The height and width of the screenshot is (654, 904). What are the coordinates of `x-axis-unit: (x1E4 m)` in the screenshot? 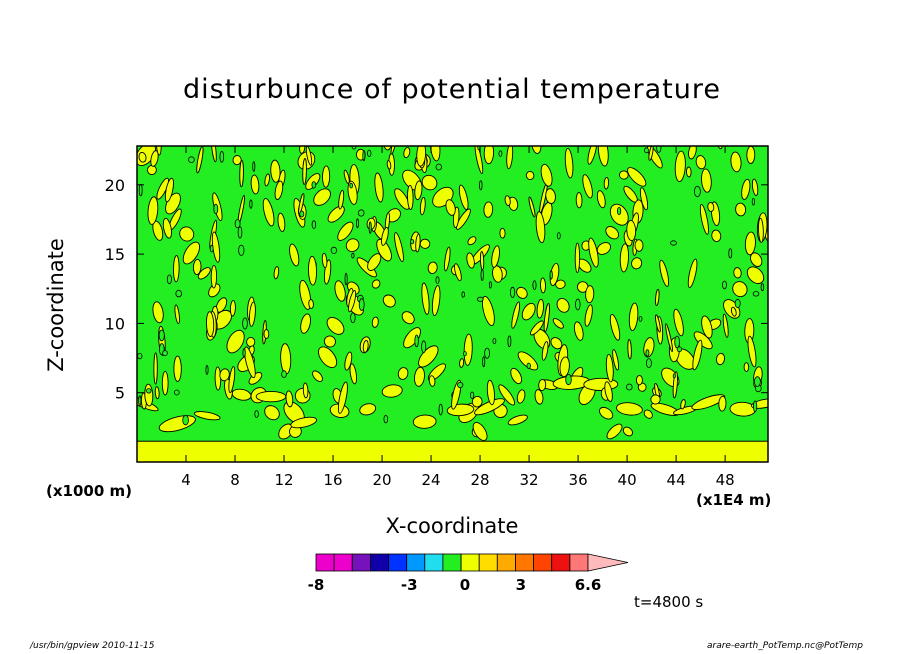 It's located at (734, 500).